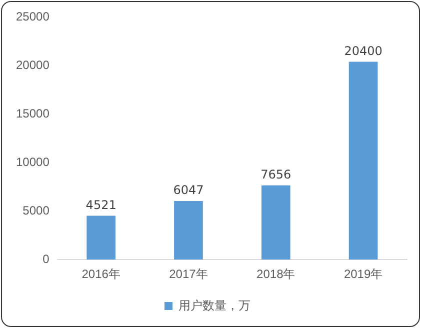 This screenshot has height=328, width=421. I want to click on x-tick-label: 2017年, so click(188, 274).